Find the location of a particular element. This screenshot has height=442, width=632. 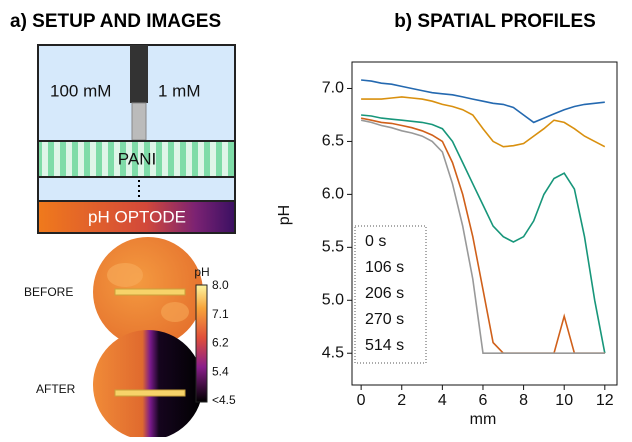

x-tick-label: 10 is located at coordinates (564, 400).